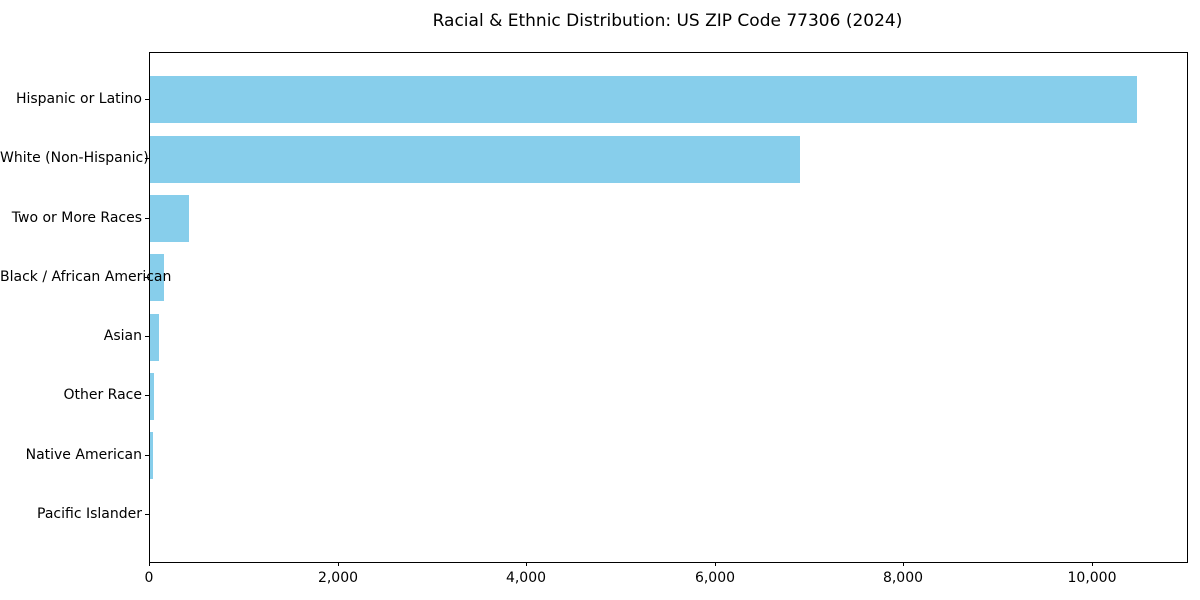 The image size is (1200, 600). I want to click on bar-two-or-more-races, so click(169, 218).